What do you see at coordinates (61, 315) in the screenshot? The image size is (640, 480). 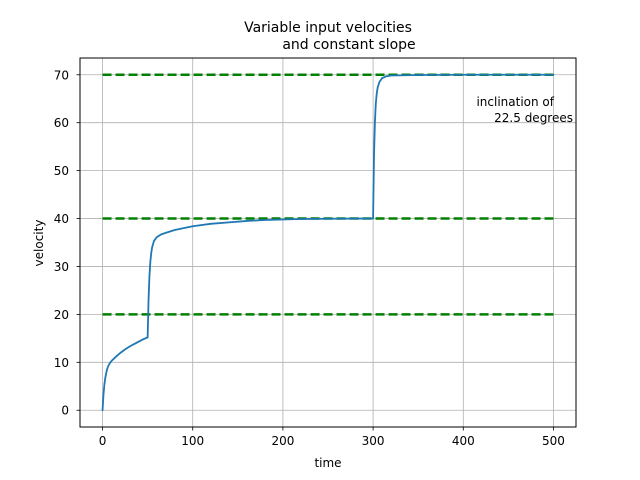 I see `y-tick-label: 20` at bounding box center [61, 315].